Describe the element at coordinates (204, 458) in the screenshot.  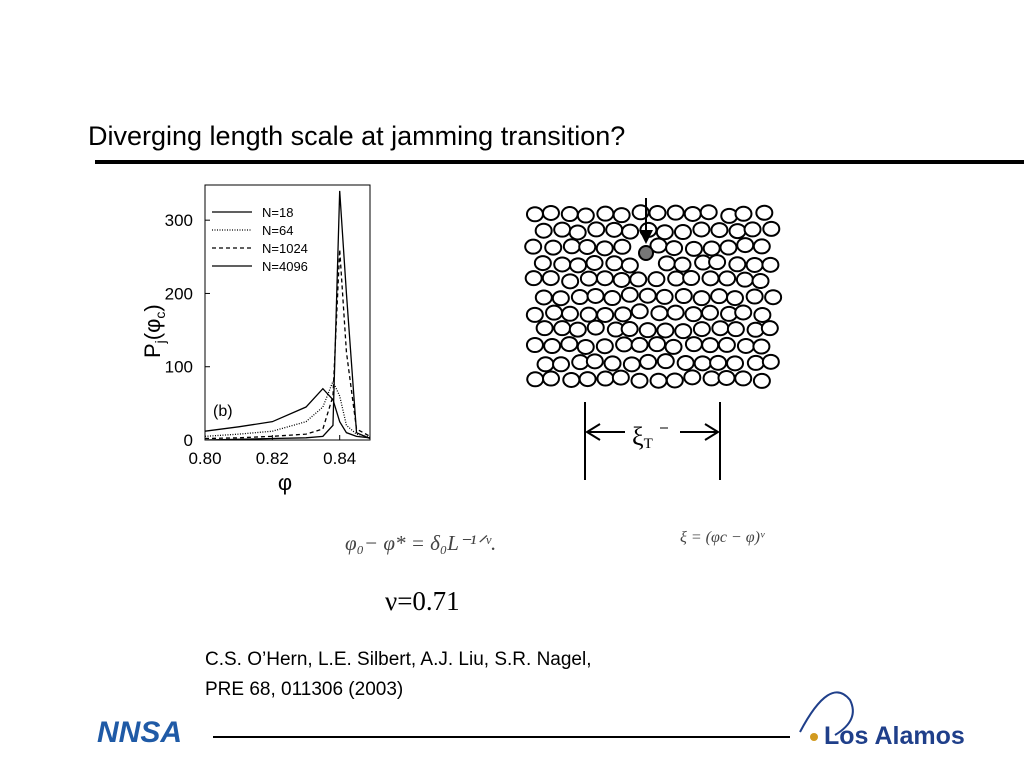
I see `x-tick-label: 0.80` at that location.